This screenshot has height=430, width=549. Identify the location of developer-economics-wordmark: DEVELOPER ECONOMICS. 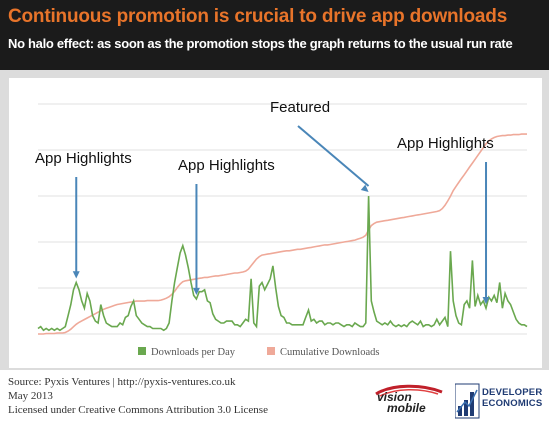
(512, 398).